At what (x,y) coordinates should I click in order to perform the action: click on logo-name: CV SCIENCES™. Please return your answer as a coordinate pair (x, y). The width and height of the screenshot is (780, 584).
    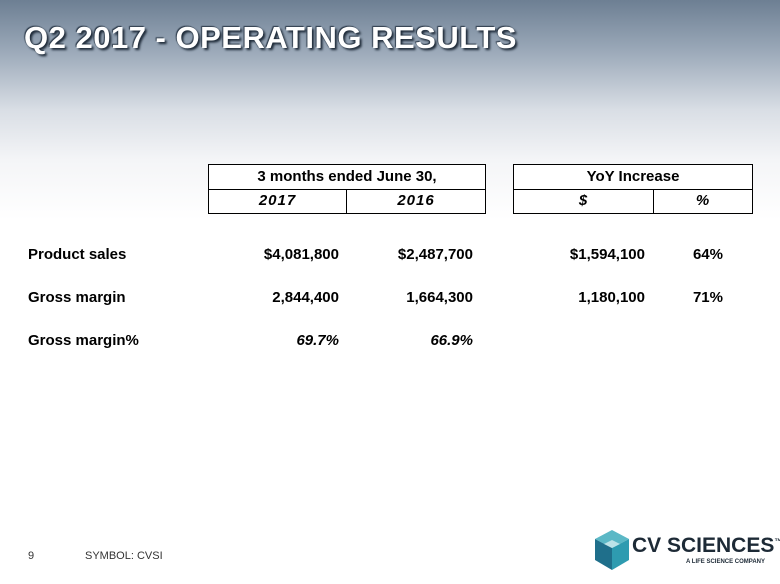
    Looking at the image, I should click on (706, 546).